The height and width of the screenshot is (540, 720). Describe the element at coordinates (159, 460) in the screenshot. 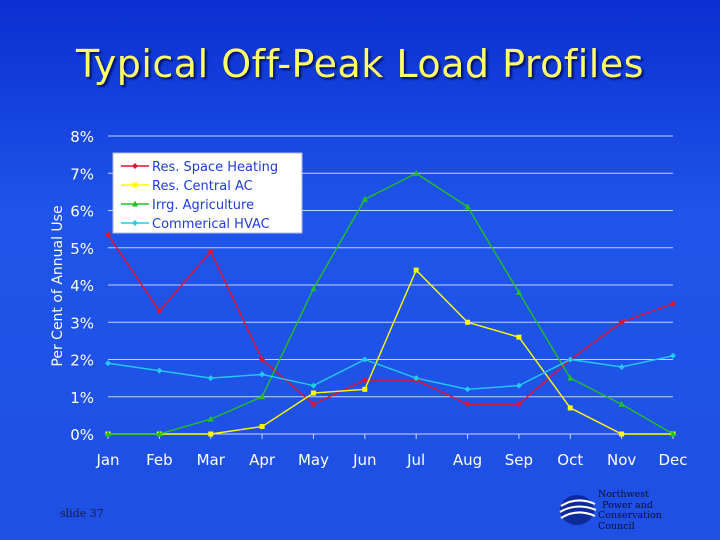

I see `x-tick-label: Feb` at that location.